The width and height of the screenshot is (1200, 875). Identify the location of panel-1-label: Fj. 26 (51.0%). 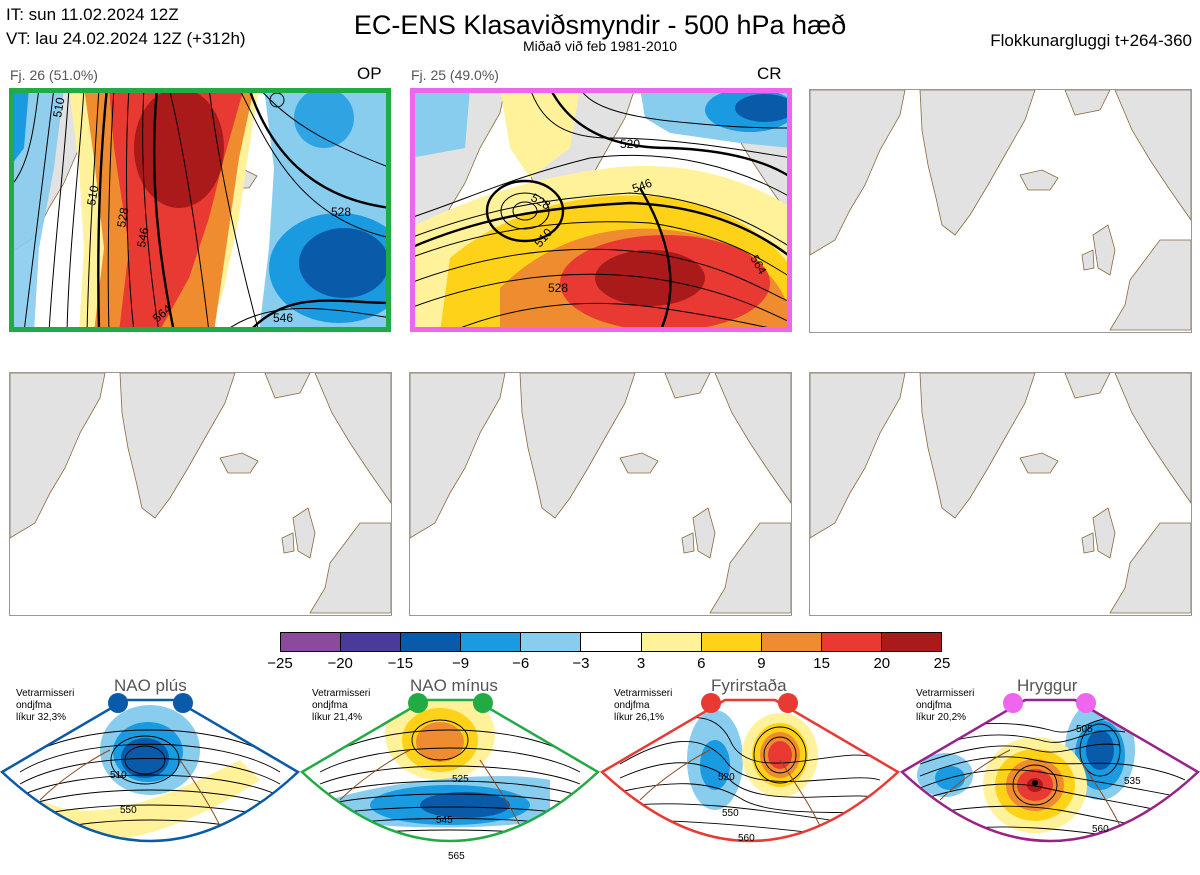
(54, 75).